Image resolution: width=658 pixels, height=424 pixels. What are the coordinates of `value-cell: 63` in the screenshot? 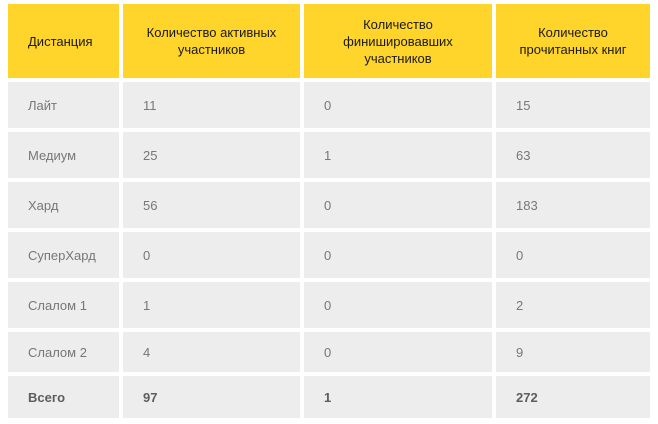 It's located at (573, 155).